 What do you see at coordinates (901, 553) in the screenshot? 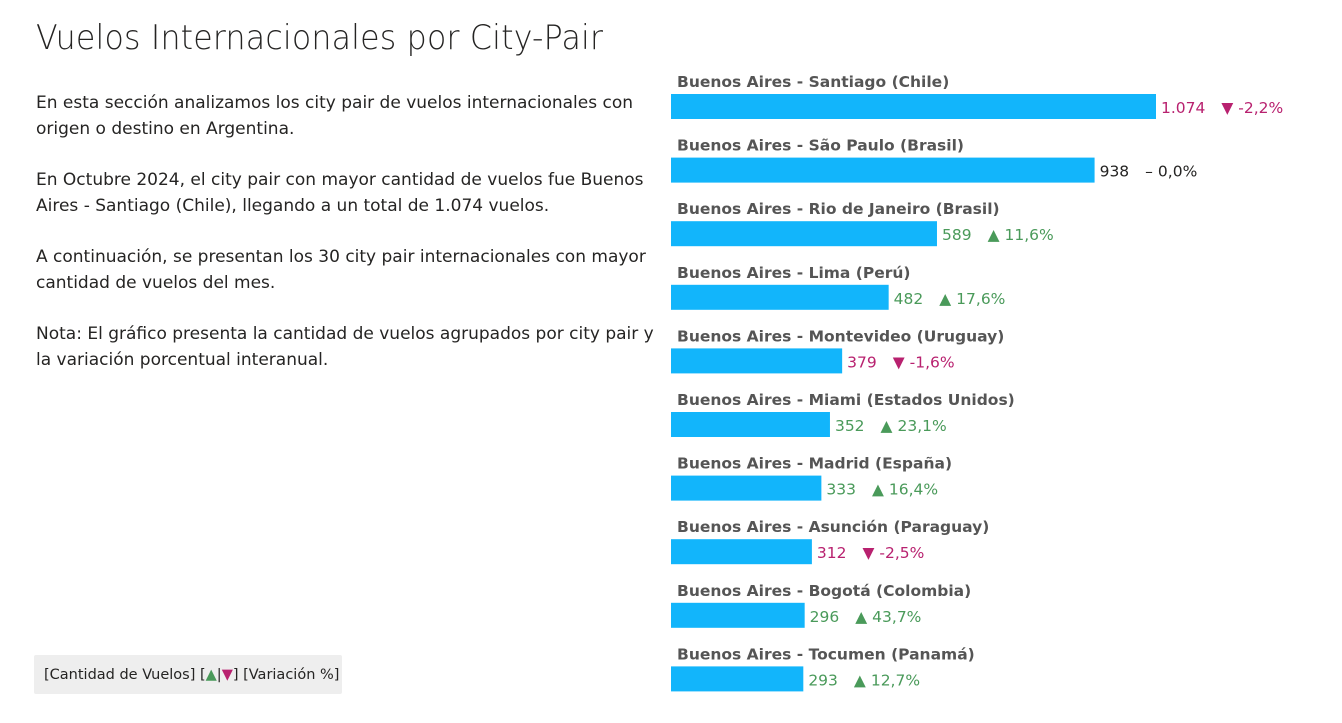
I see `variation-label: -2,5%` at bounding box center [901, 553].